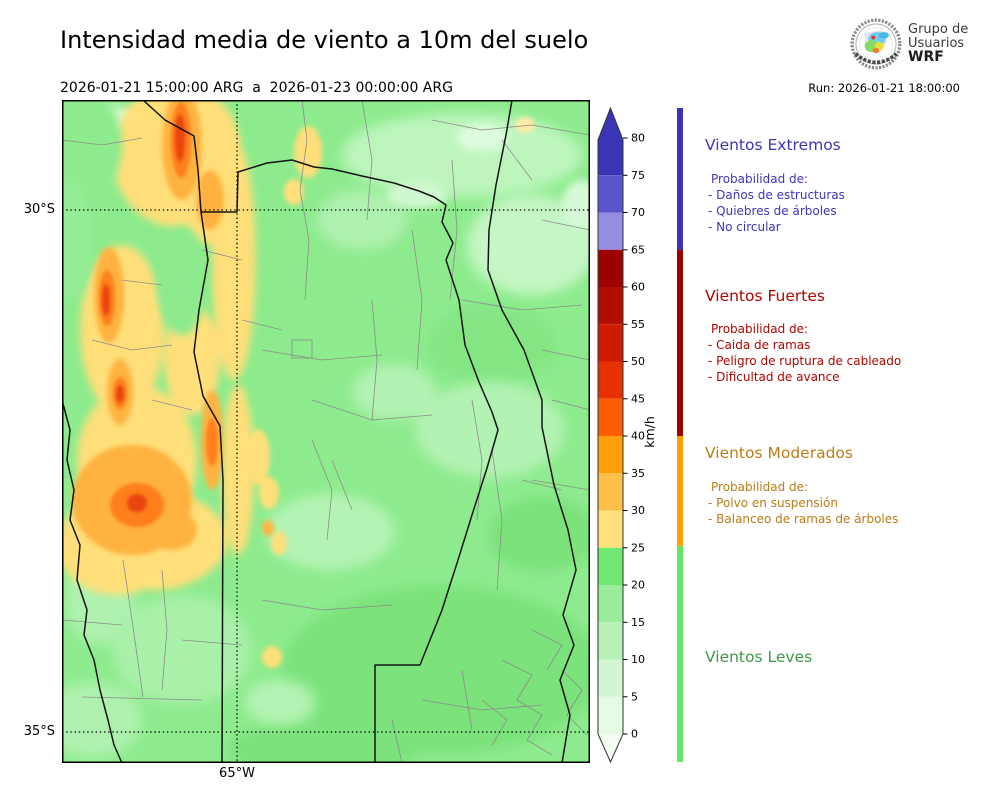 Image resolution: width=1000 pixels, height=800 pixels. I want to click on cbar-tick-20: 20, so click(638, 585).